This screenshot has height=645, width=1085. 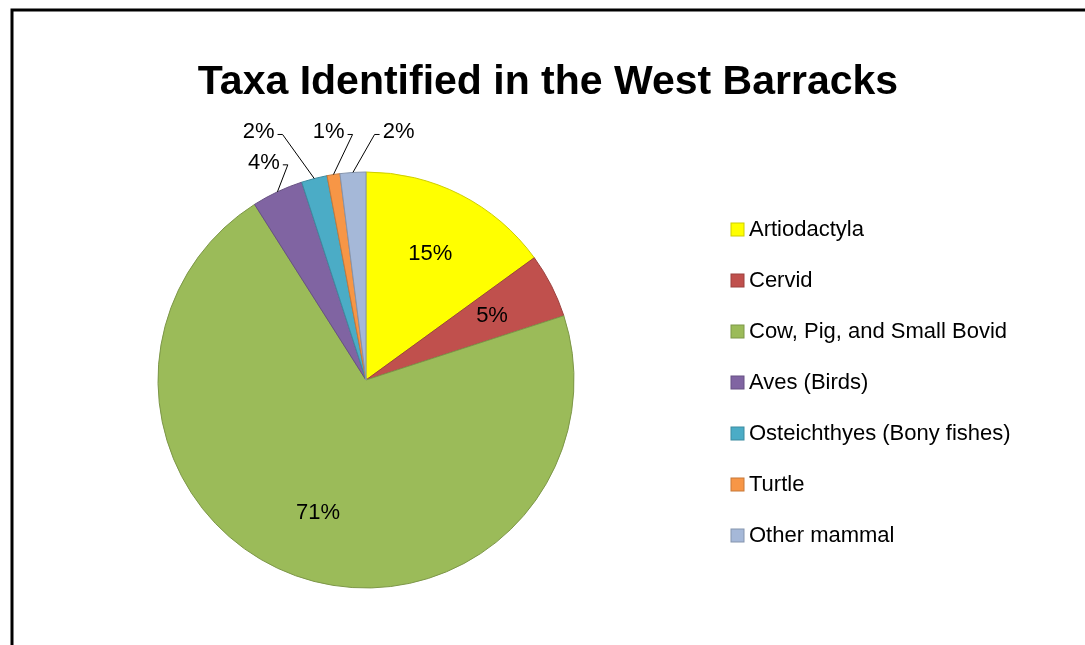 I want to click on legend-label: Turtle, so click(x=777, y=483).